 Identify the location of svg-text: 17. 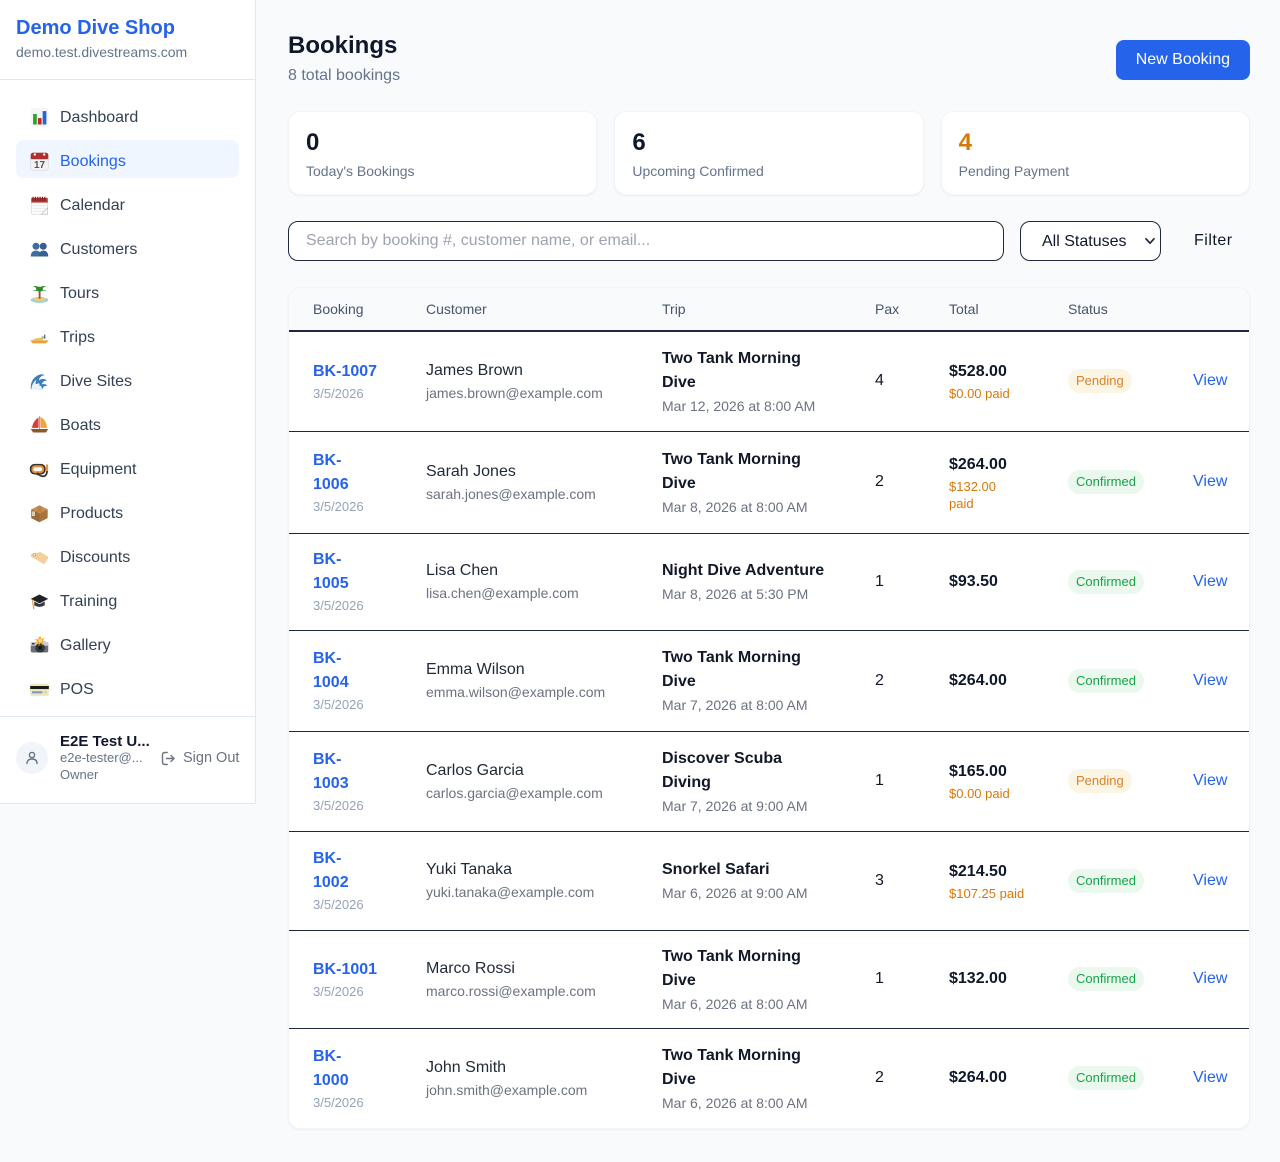
(40, 165).